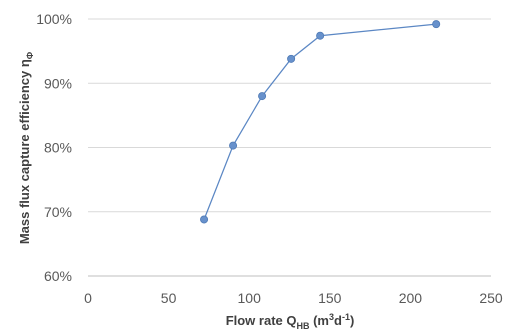 The height and width of the screenshot is (334, 507). I want to click on y-tick-label-0: 60%, so click(58, 276).